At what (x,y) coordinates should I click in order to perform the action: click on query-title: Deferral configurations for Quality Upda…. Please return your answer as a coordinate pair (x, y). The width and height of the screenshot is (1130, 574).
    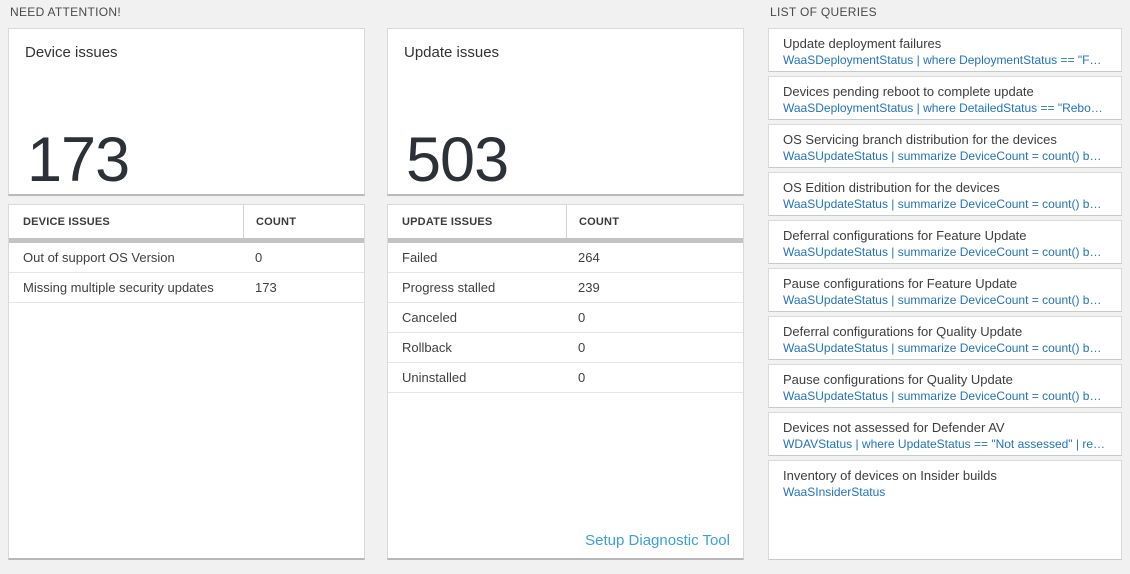
    Looking at the image, I should click on (903, 331).